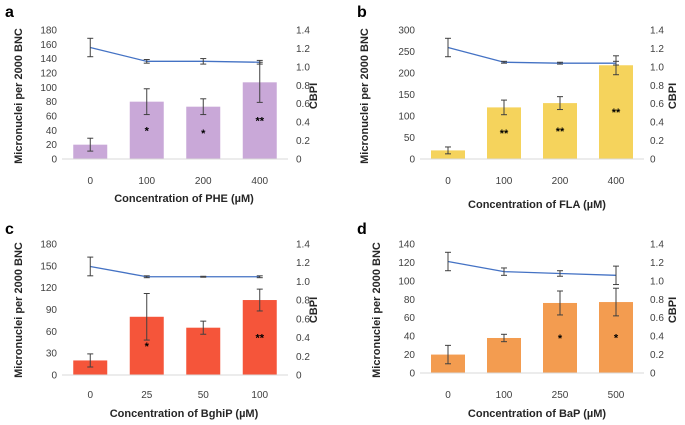  What do you see at coordinates (537, 414) in the screenshot?
I see `x-axis-label: Concentration of BaP (µM)` at bounding box center [537, 414].